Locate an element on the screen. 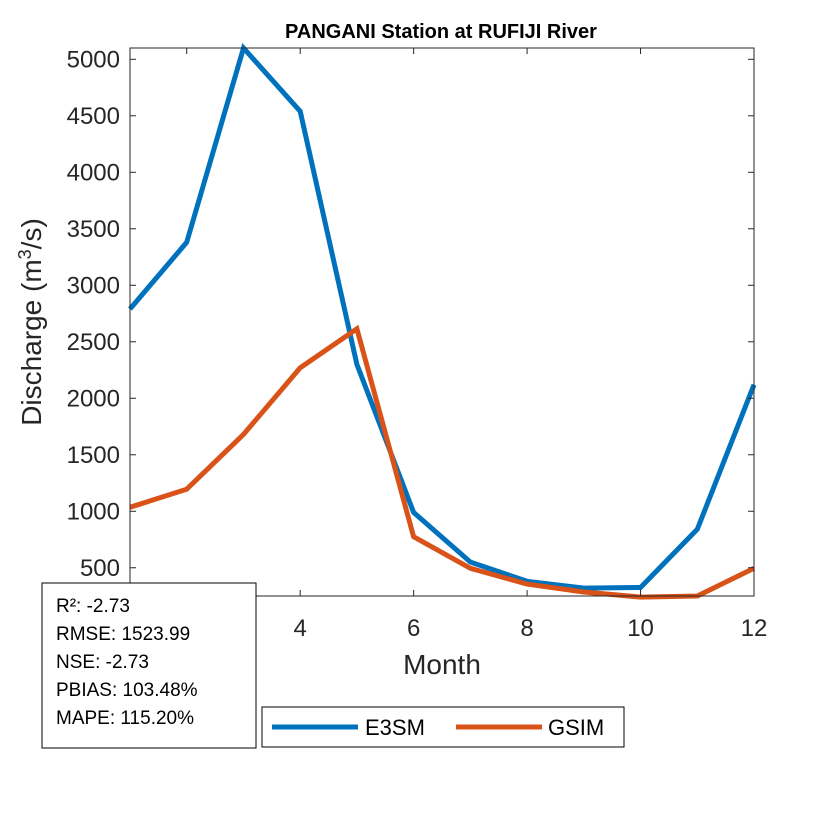  y-tick-label: 3000 is located at coordinates (93, 285).